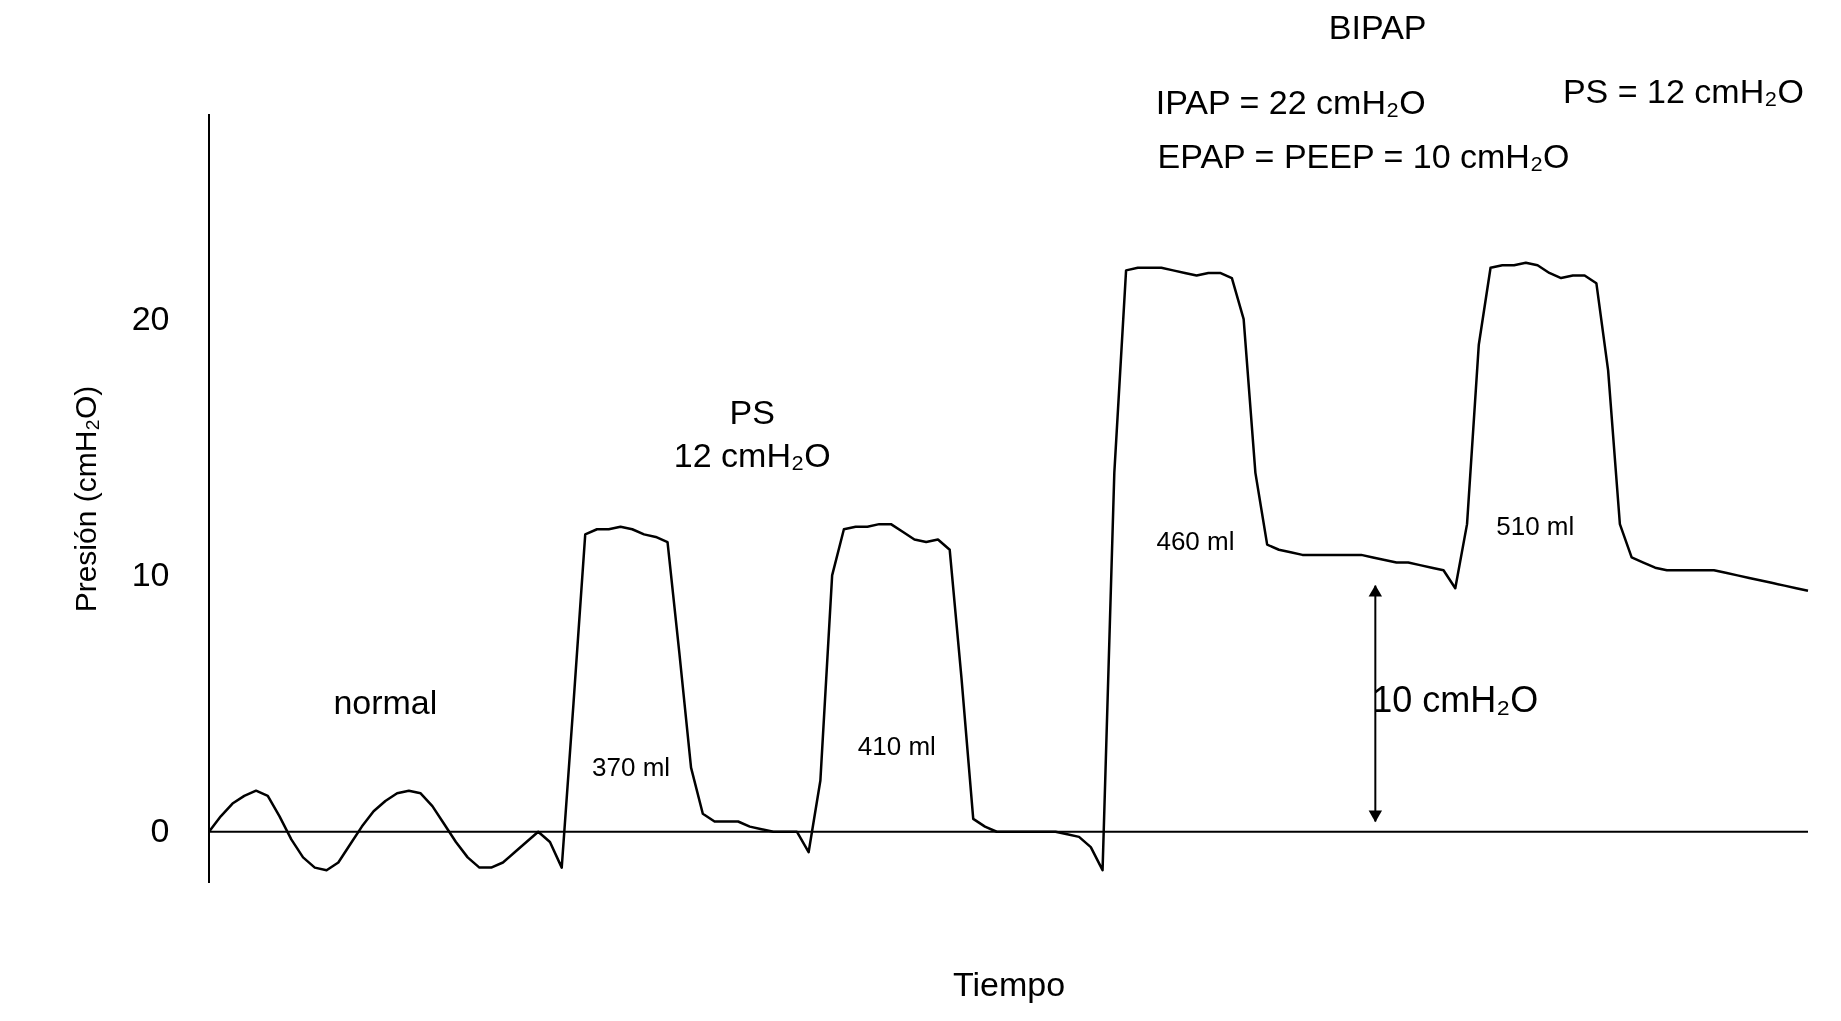 This screenshot has width=1841, height=1021. Describe the element at coordinates (1683, 91) in the screenshot. I see `text: PS = 12 cmH₂O` at that location.